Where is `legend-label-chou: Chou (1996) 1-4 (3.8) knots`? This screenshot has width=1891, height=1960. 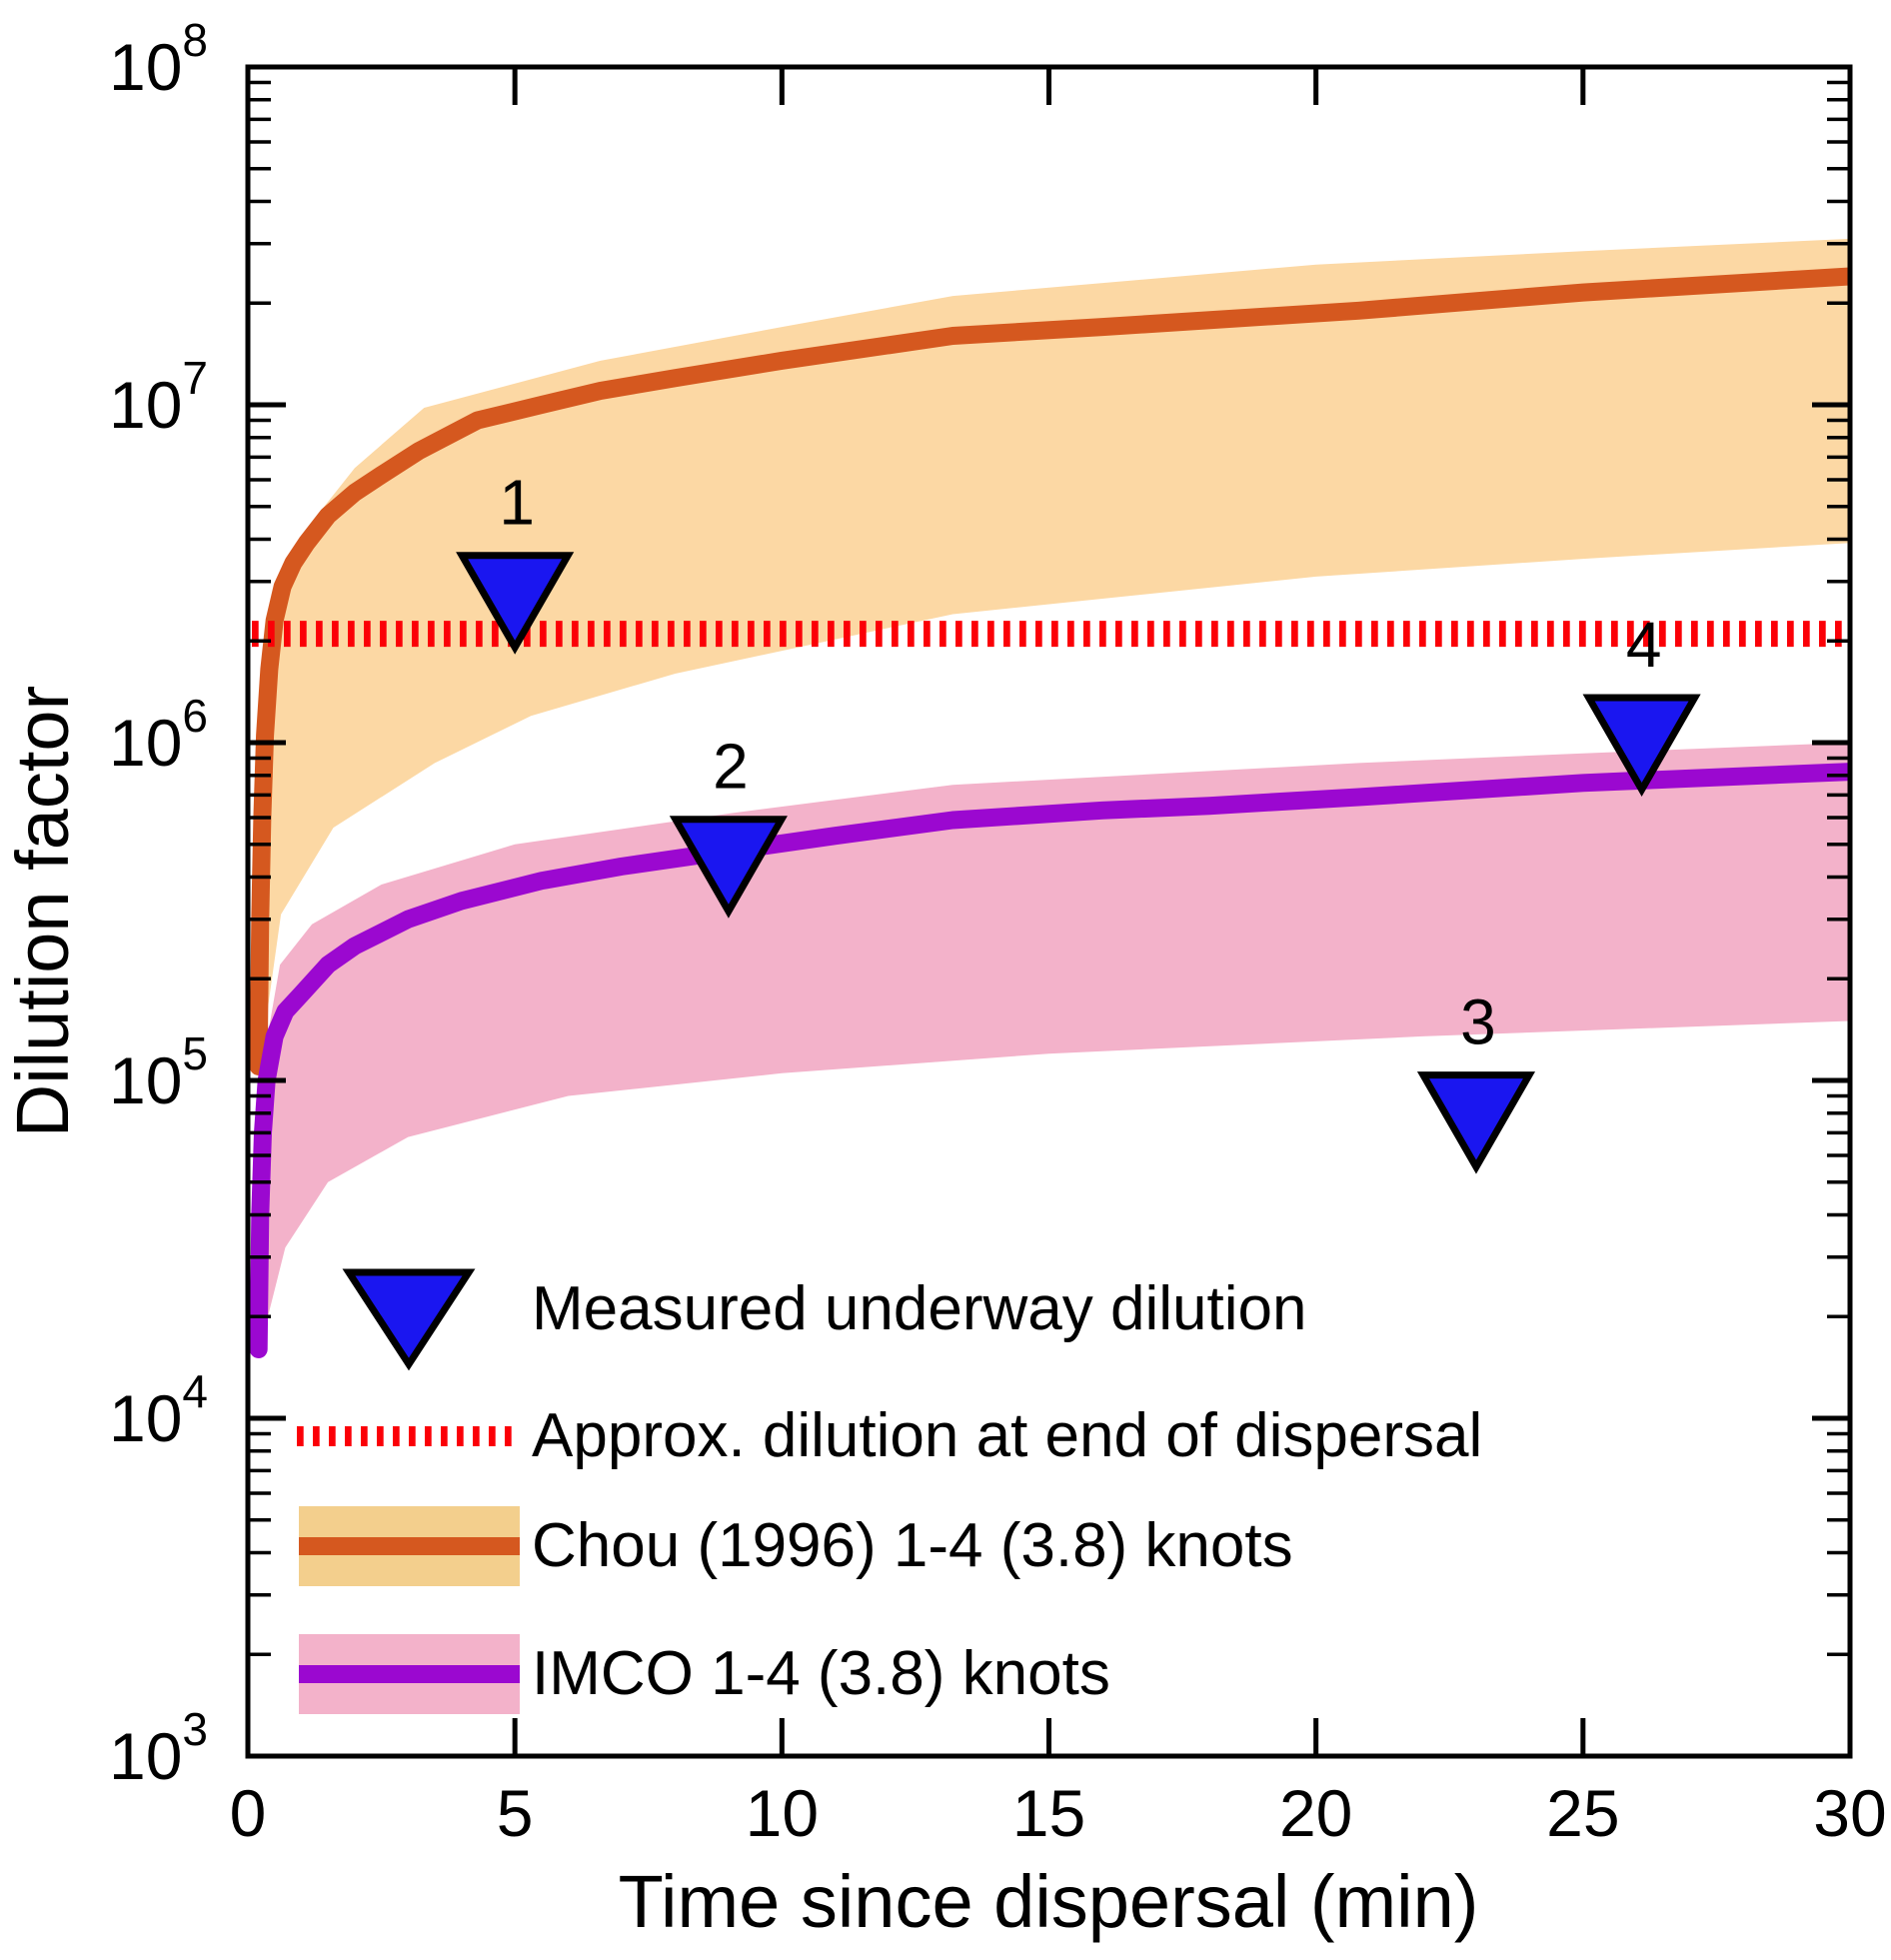
legend-label-chou: Chou (1996) 1-4 (3.8) knots is located at coordinates (913, 1545).